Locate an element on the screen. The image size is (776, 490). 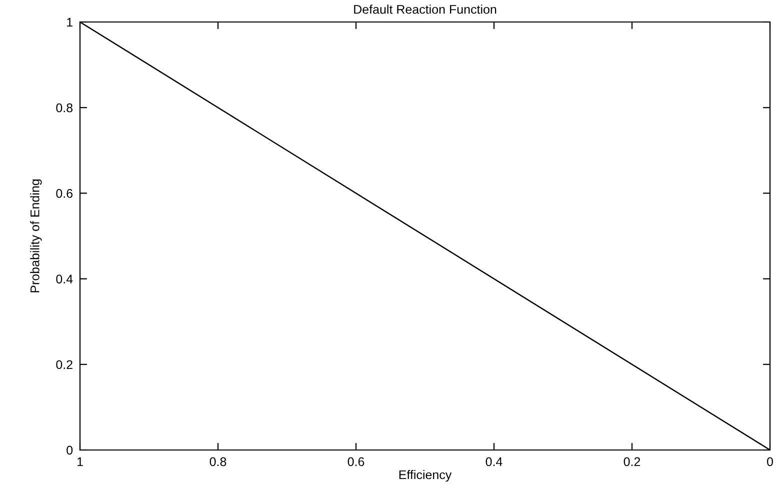
y-tick-label: 0.2 is located at coordinates (64, 365).